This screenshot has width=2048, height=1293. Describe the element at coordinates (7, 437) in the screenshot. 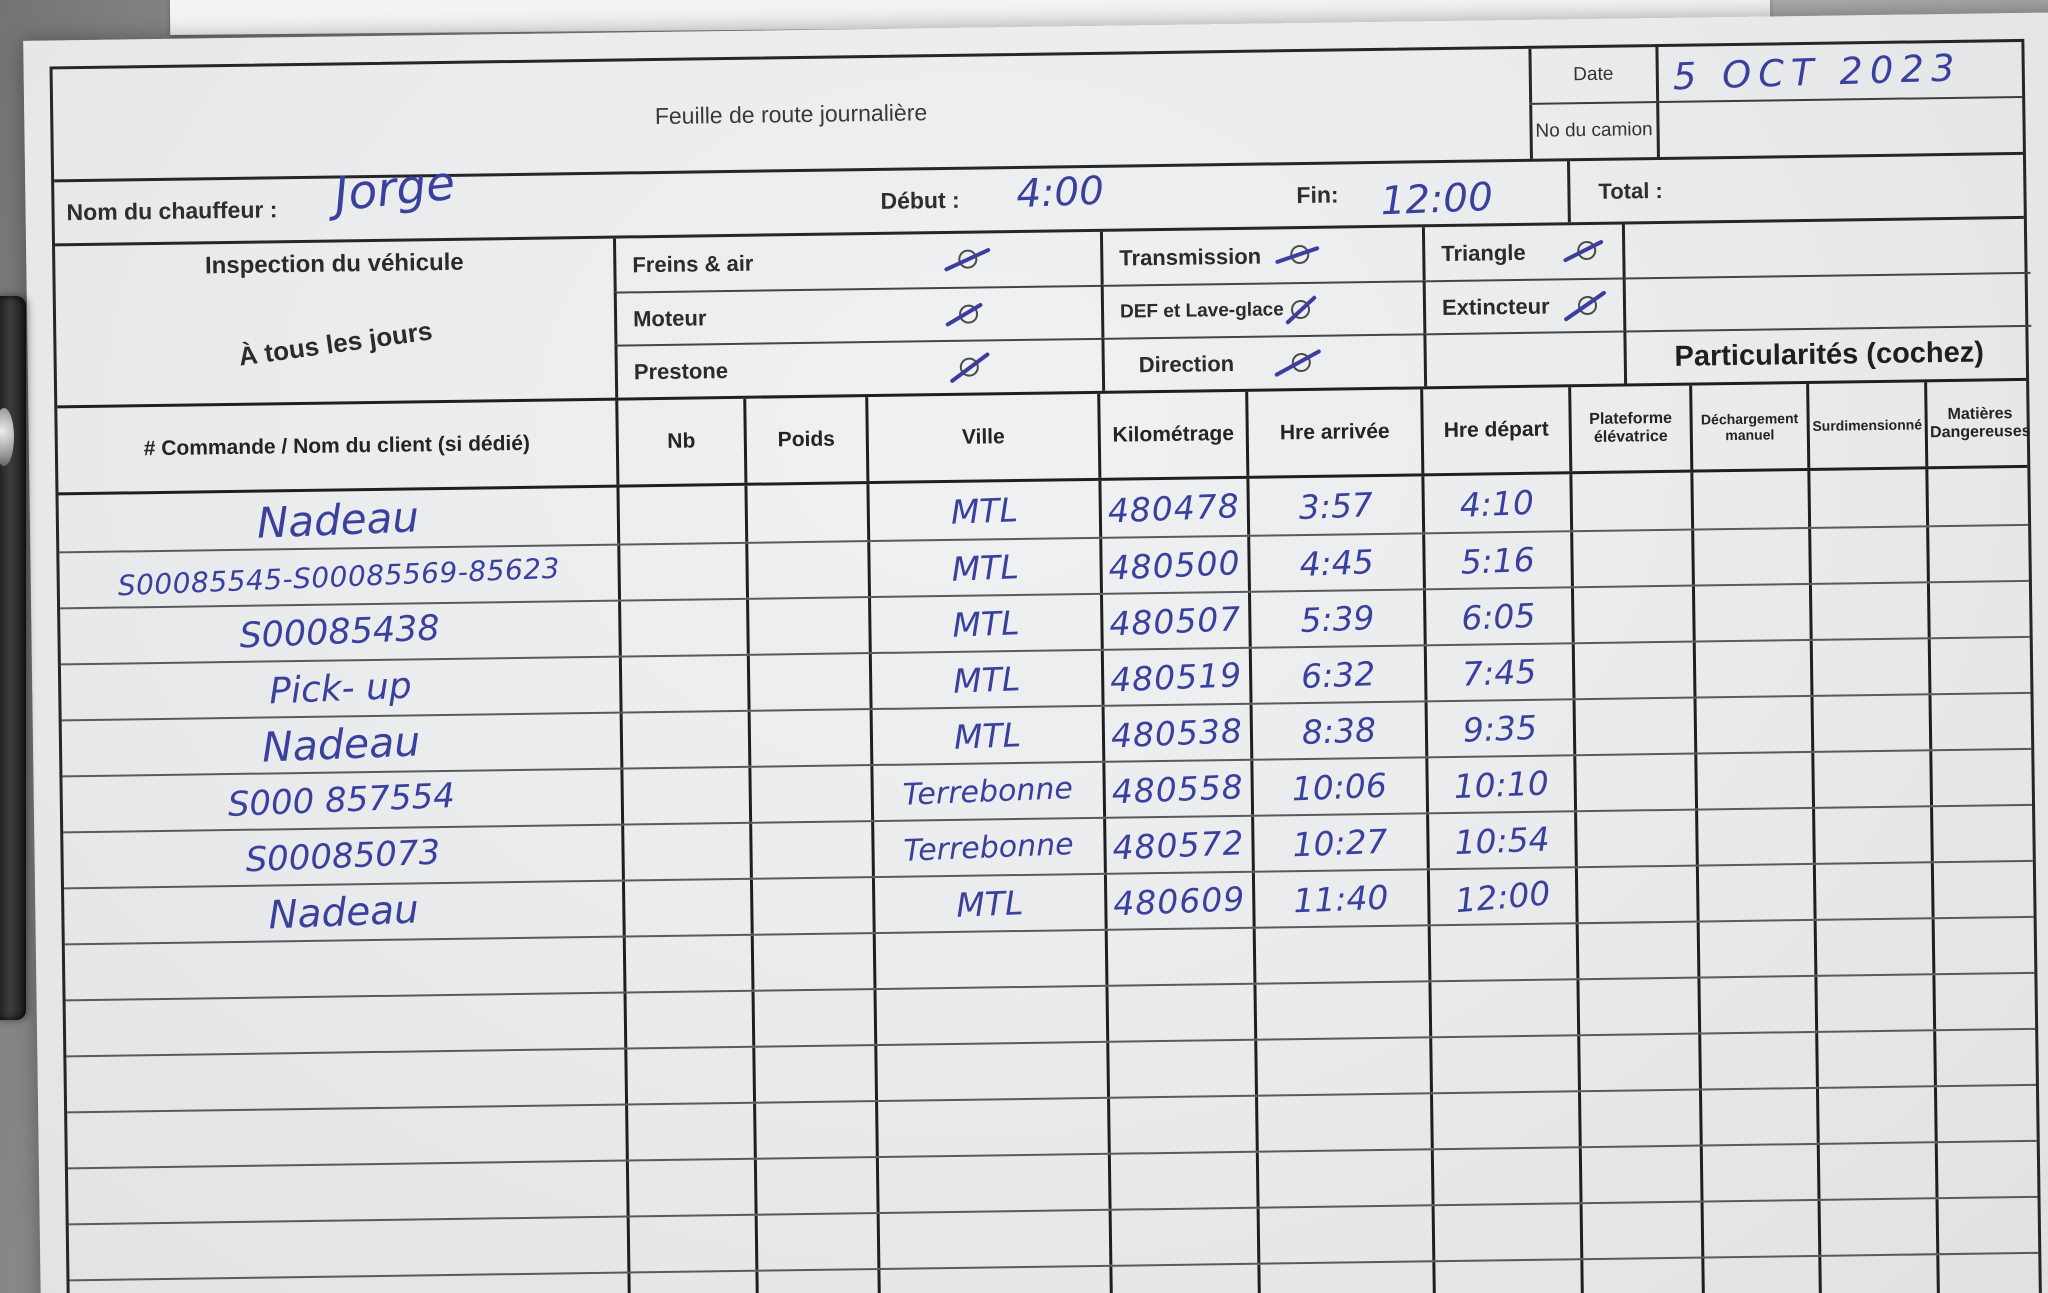

I see `clipboard-clip-lever` at that location.